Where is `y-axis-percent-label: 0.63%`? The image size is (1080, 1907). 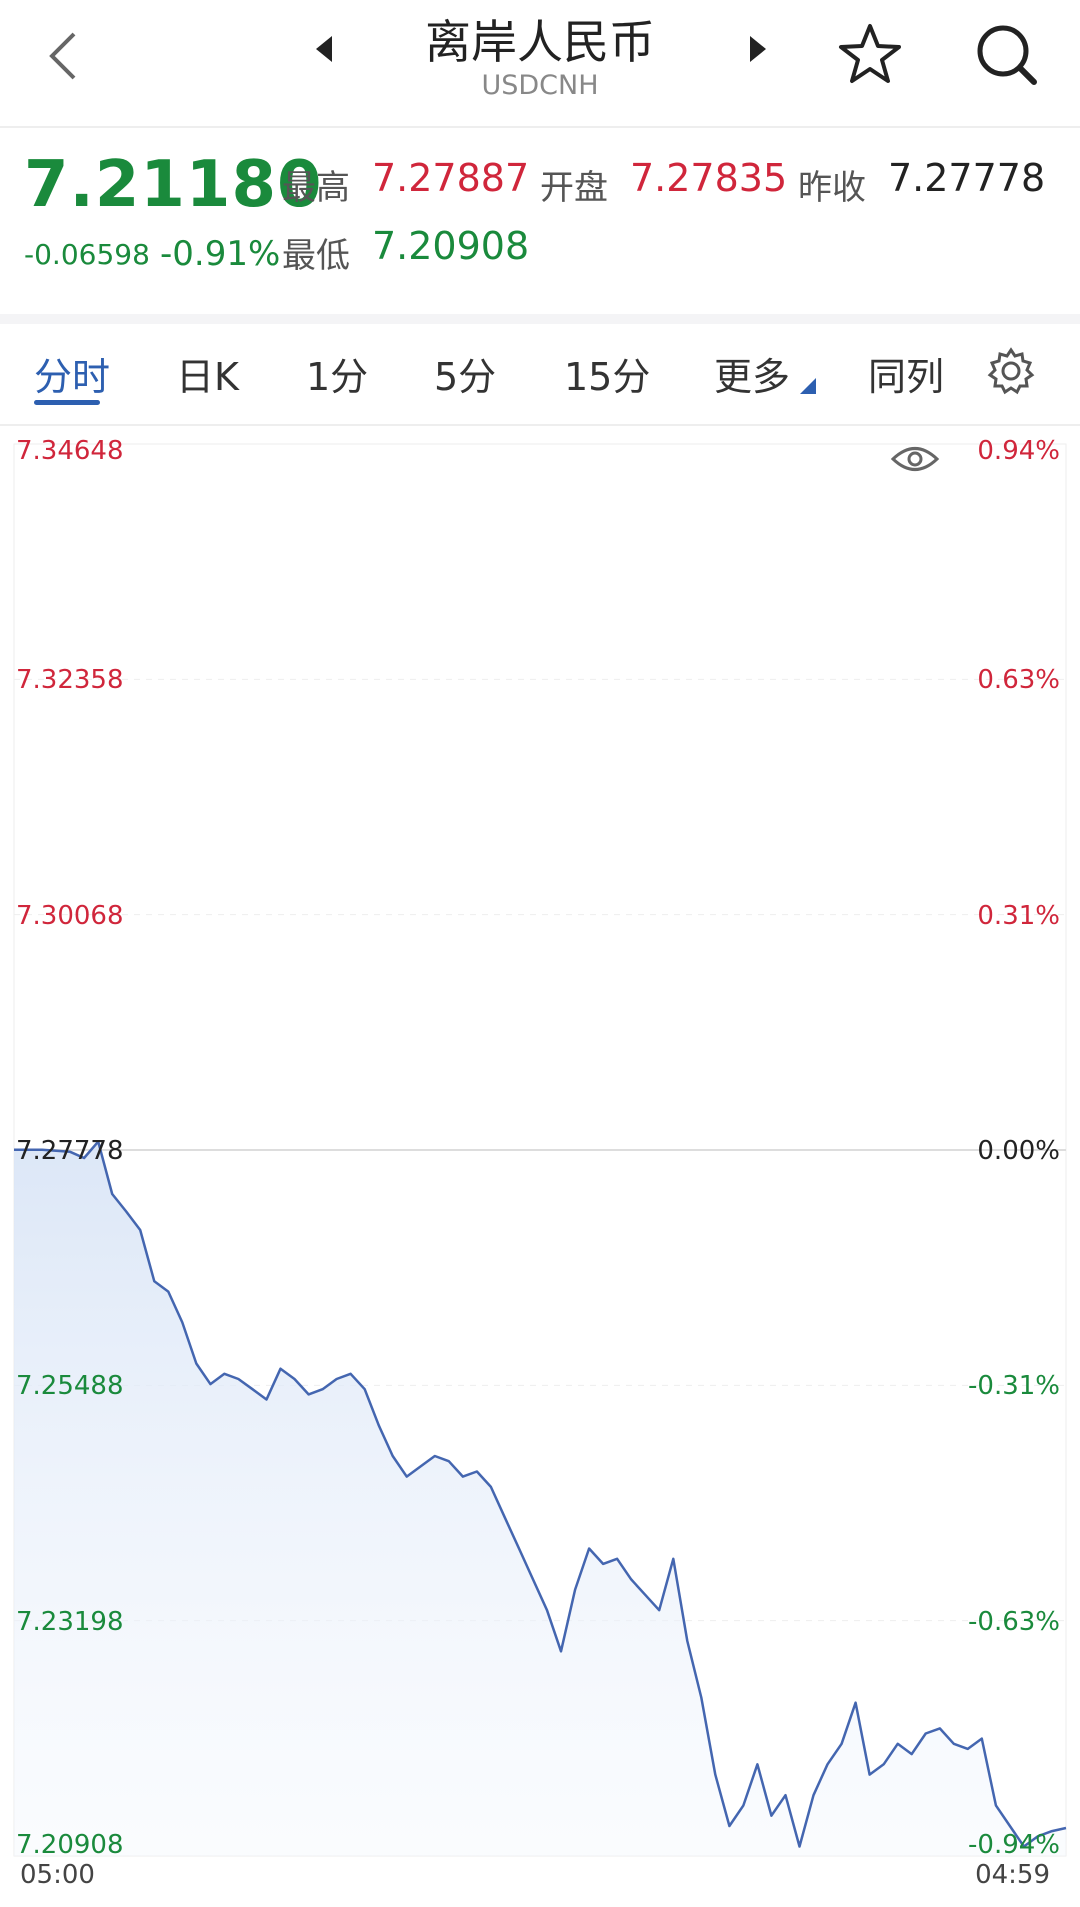
y-axis-percent-label: 0.63% is located at coordinates (1018, 680).